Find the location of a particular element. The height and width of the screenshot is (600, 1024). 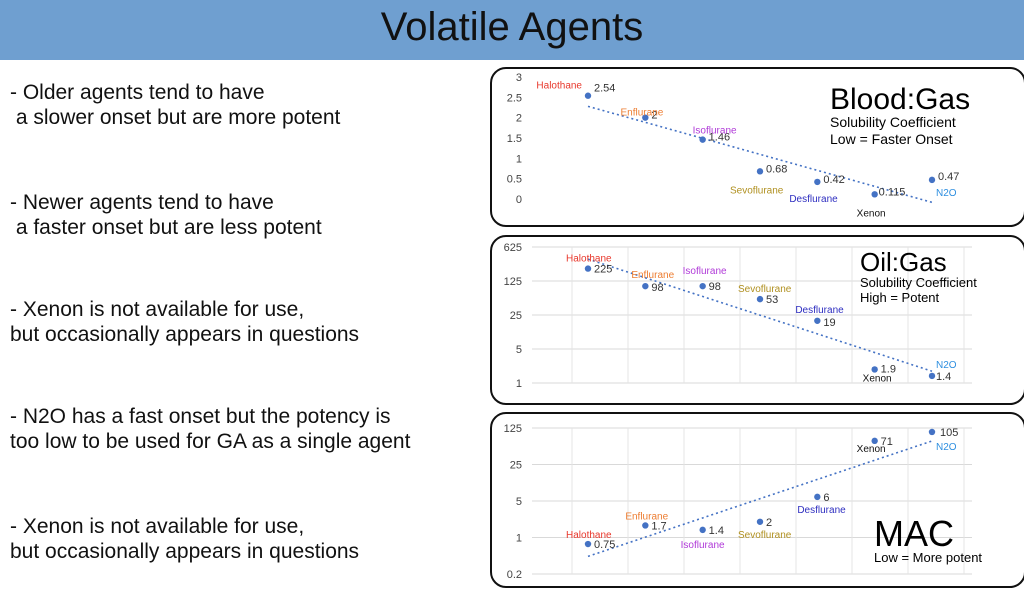

y-tick-label: 625 is located at coordinates (513, 248).